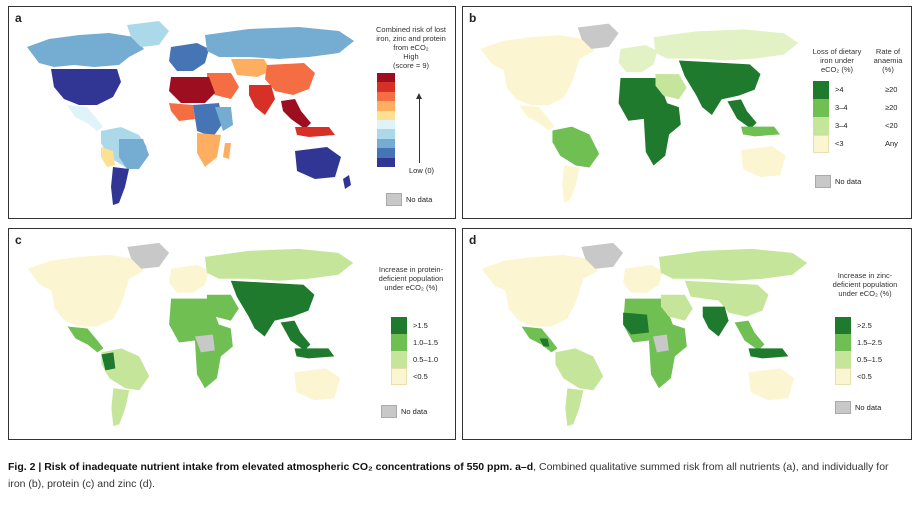 This screenshot has height=510, width=919. I want to click on legend-high-a: High, so click(411, 56).